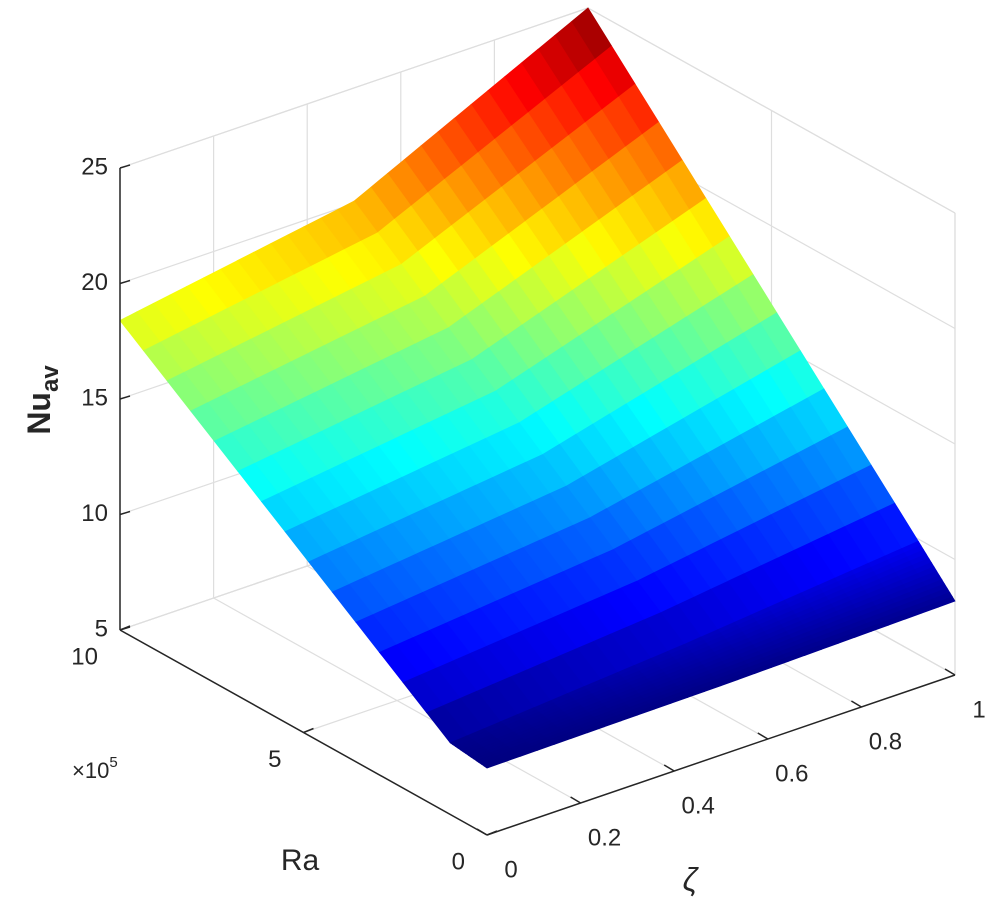 The image size is (996, 910). What do you see at coordinates (94, 397) in the screenshot?
I see `z-tick-label: 15` at bounding box center [94, 397].